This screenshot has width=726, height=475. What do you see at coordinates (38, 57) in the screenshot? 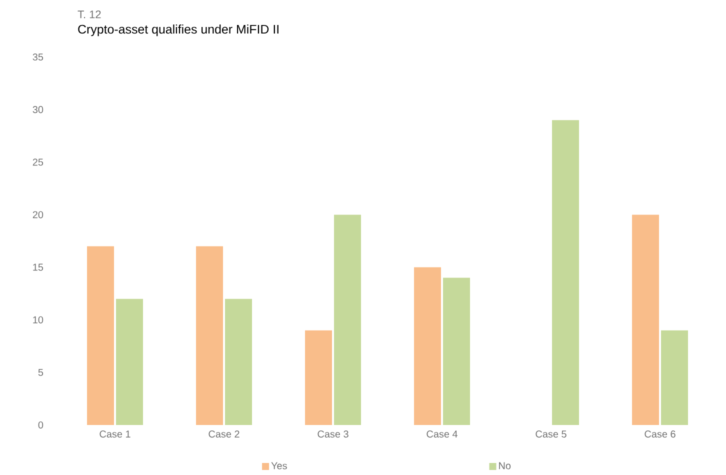
I see `y-tick-label: 35` at bounding box center [38, 57].